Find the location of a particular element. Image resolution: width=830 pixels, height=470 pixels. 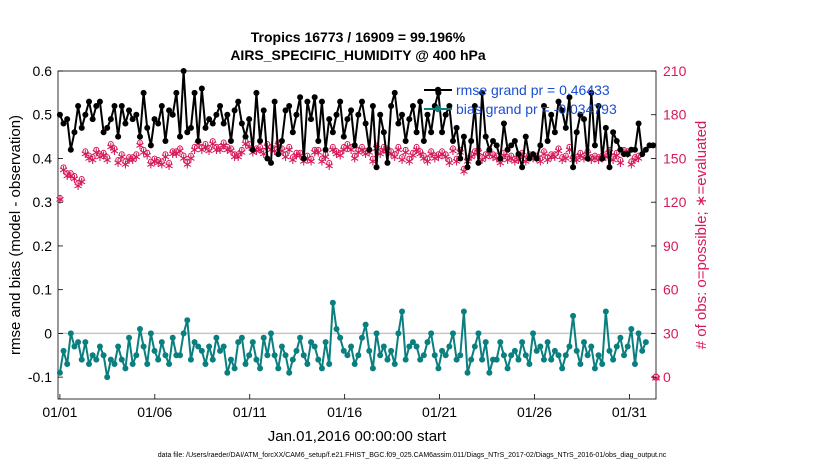

x-axis-label: Jan.01,2016 00:00:00 start is located at coordinates (357, 436).